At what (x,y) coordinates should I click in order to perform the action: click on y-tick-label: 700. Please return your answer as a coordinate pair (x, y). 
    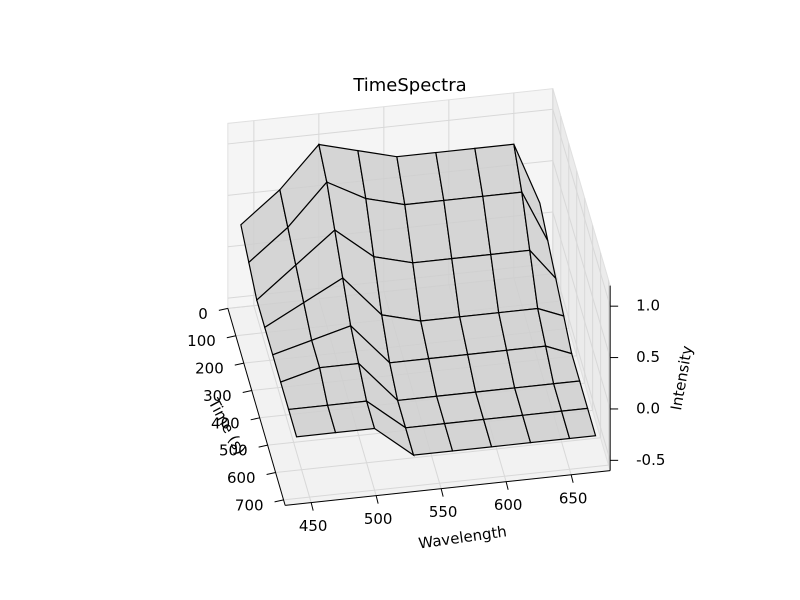
    Looking at the image, I should click on (249, 505).